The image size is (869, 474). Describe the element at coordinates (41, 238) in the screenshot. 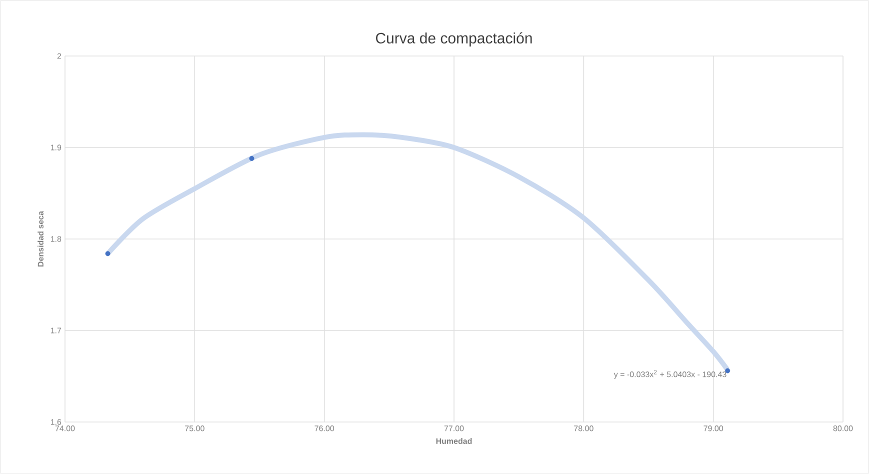

I see `y-axis-title: Densidad seca` at that location.